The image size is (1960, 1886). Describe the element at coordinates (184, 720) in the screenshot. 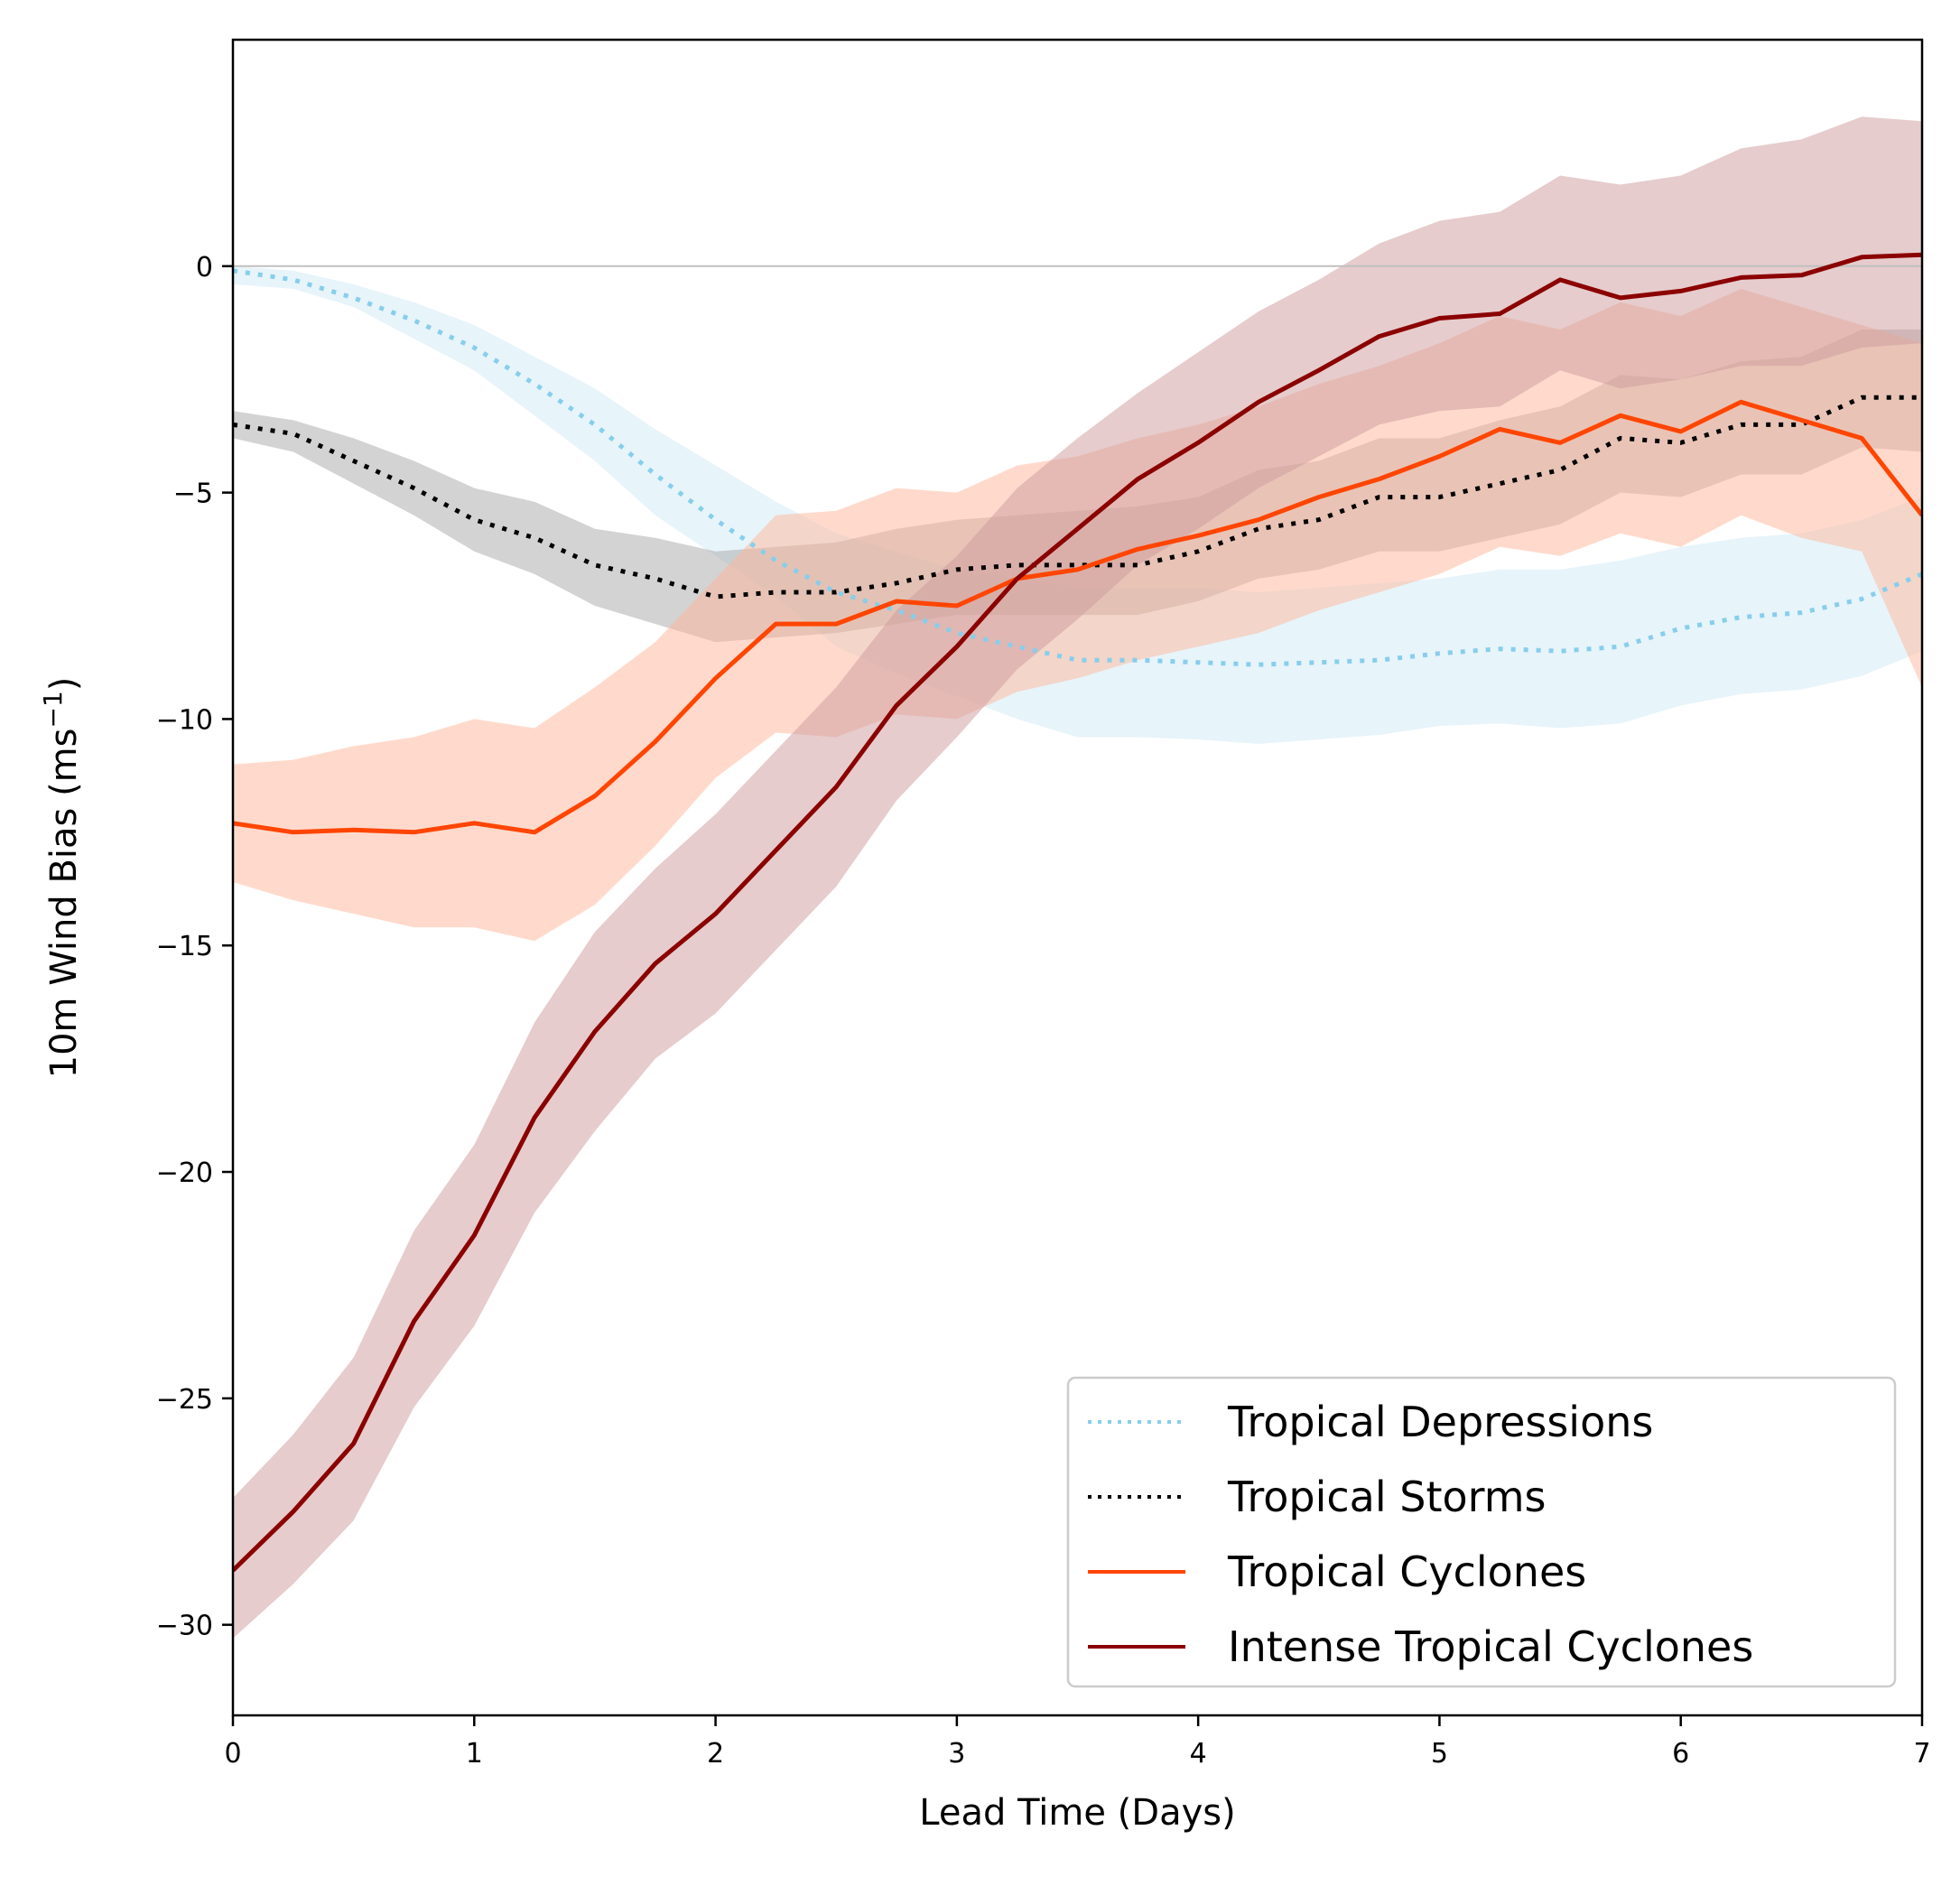

I see `y-tick-label: −10` at that location.